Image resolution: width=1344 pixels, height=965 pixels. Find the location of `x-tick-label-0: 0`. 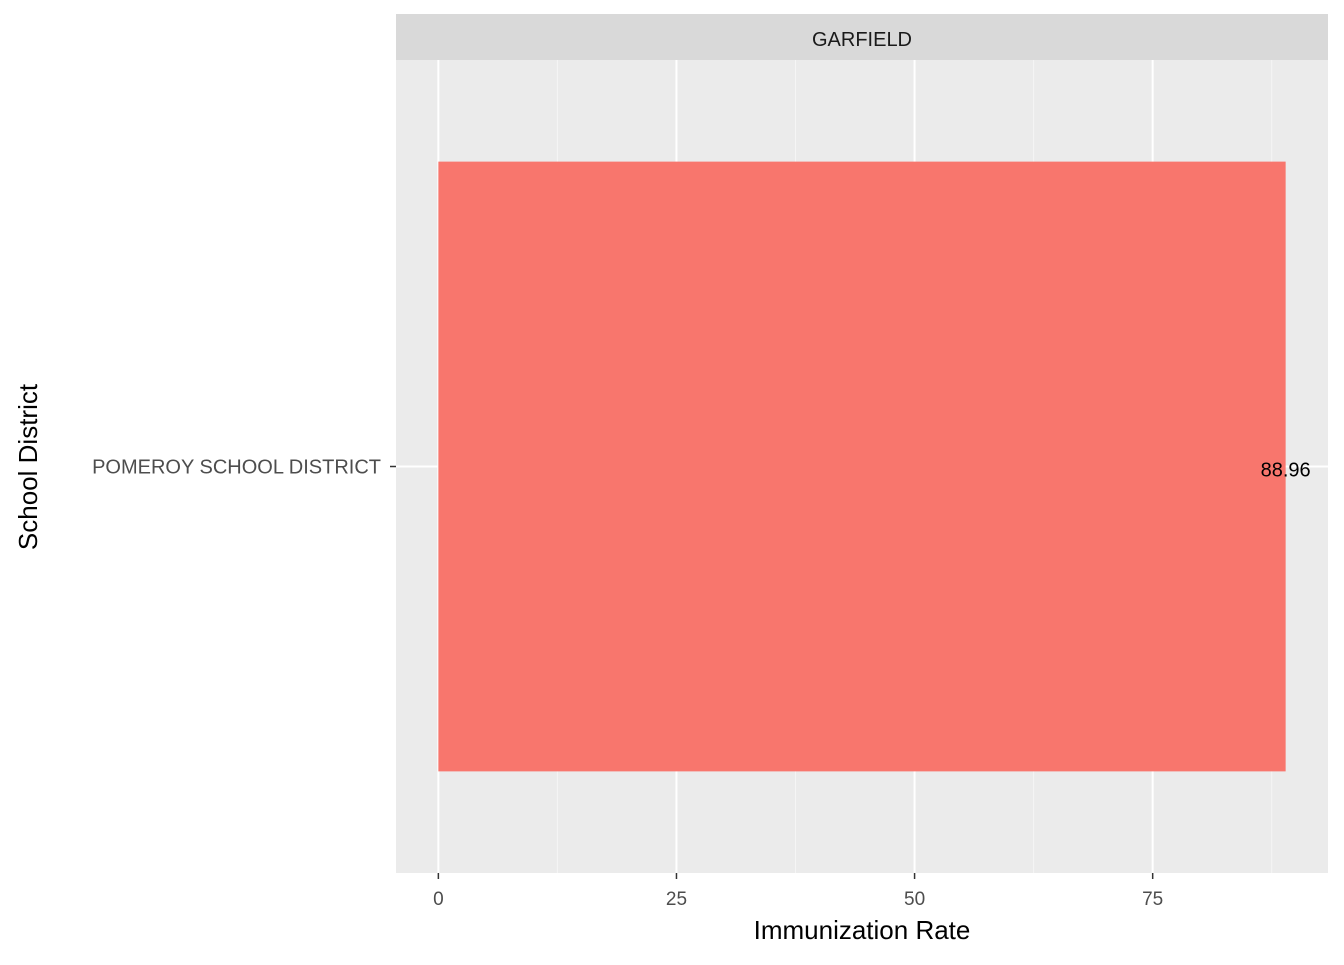

x-tick-label-0: 0 is located at coordinates (438, 899).